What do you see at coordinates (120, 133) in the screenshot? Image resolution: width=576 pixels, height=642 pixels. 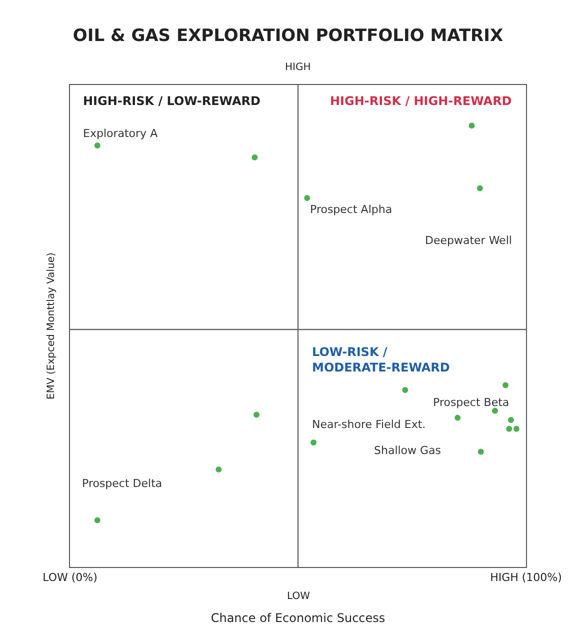 I see `annotation: Exploratory A` at bounding box center [120, 133].